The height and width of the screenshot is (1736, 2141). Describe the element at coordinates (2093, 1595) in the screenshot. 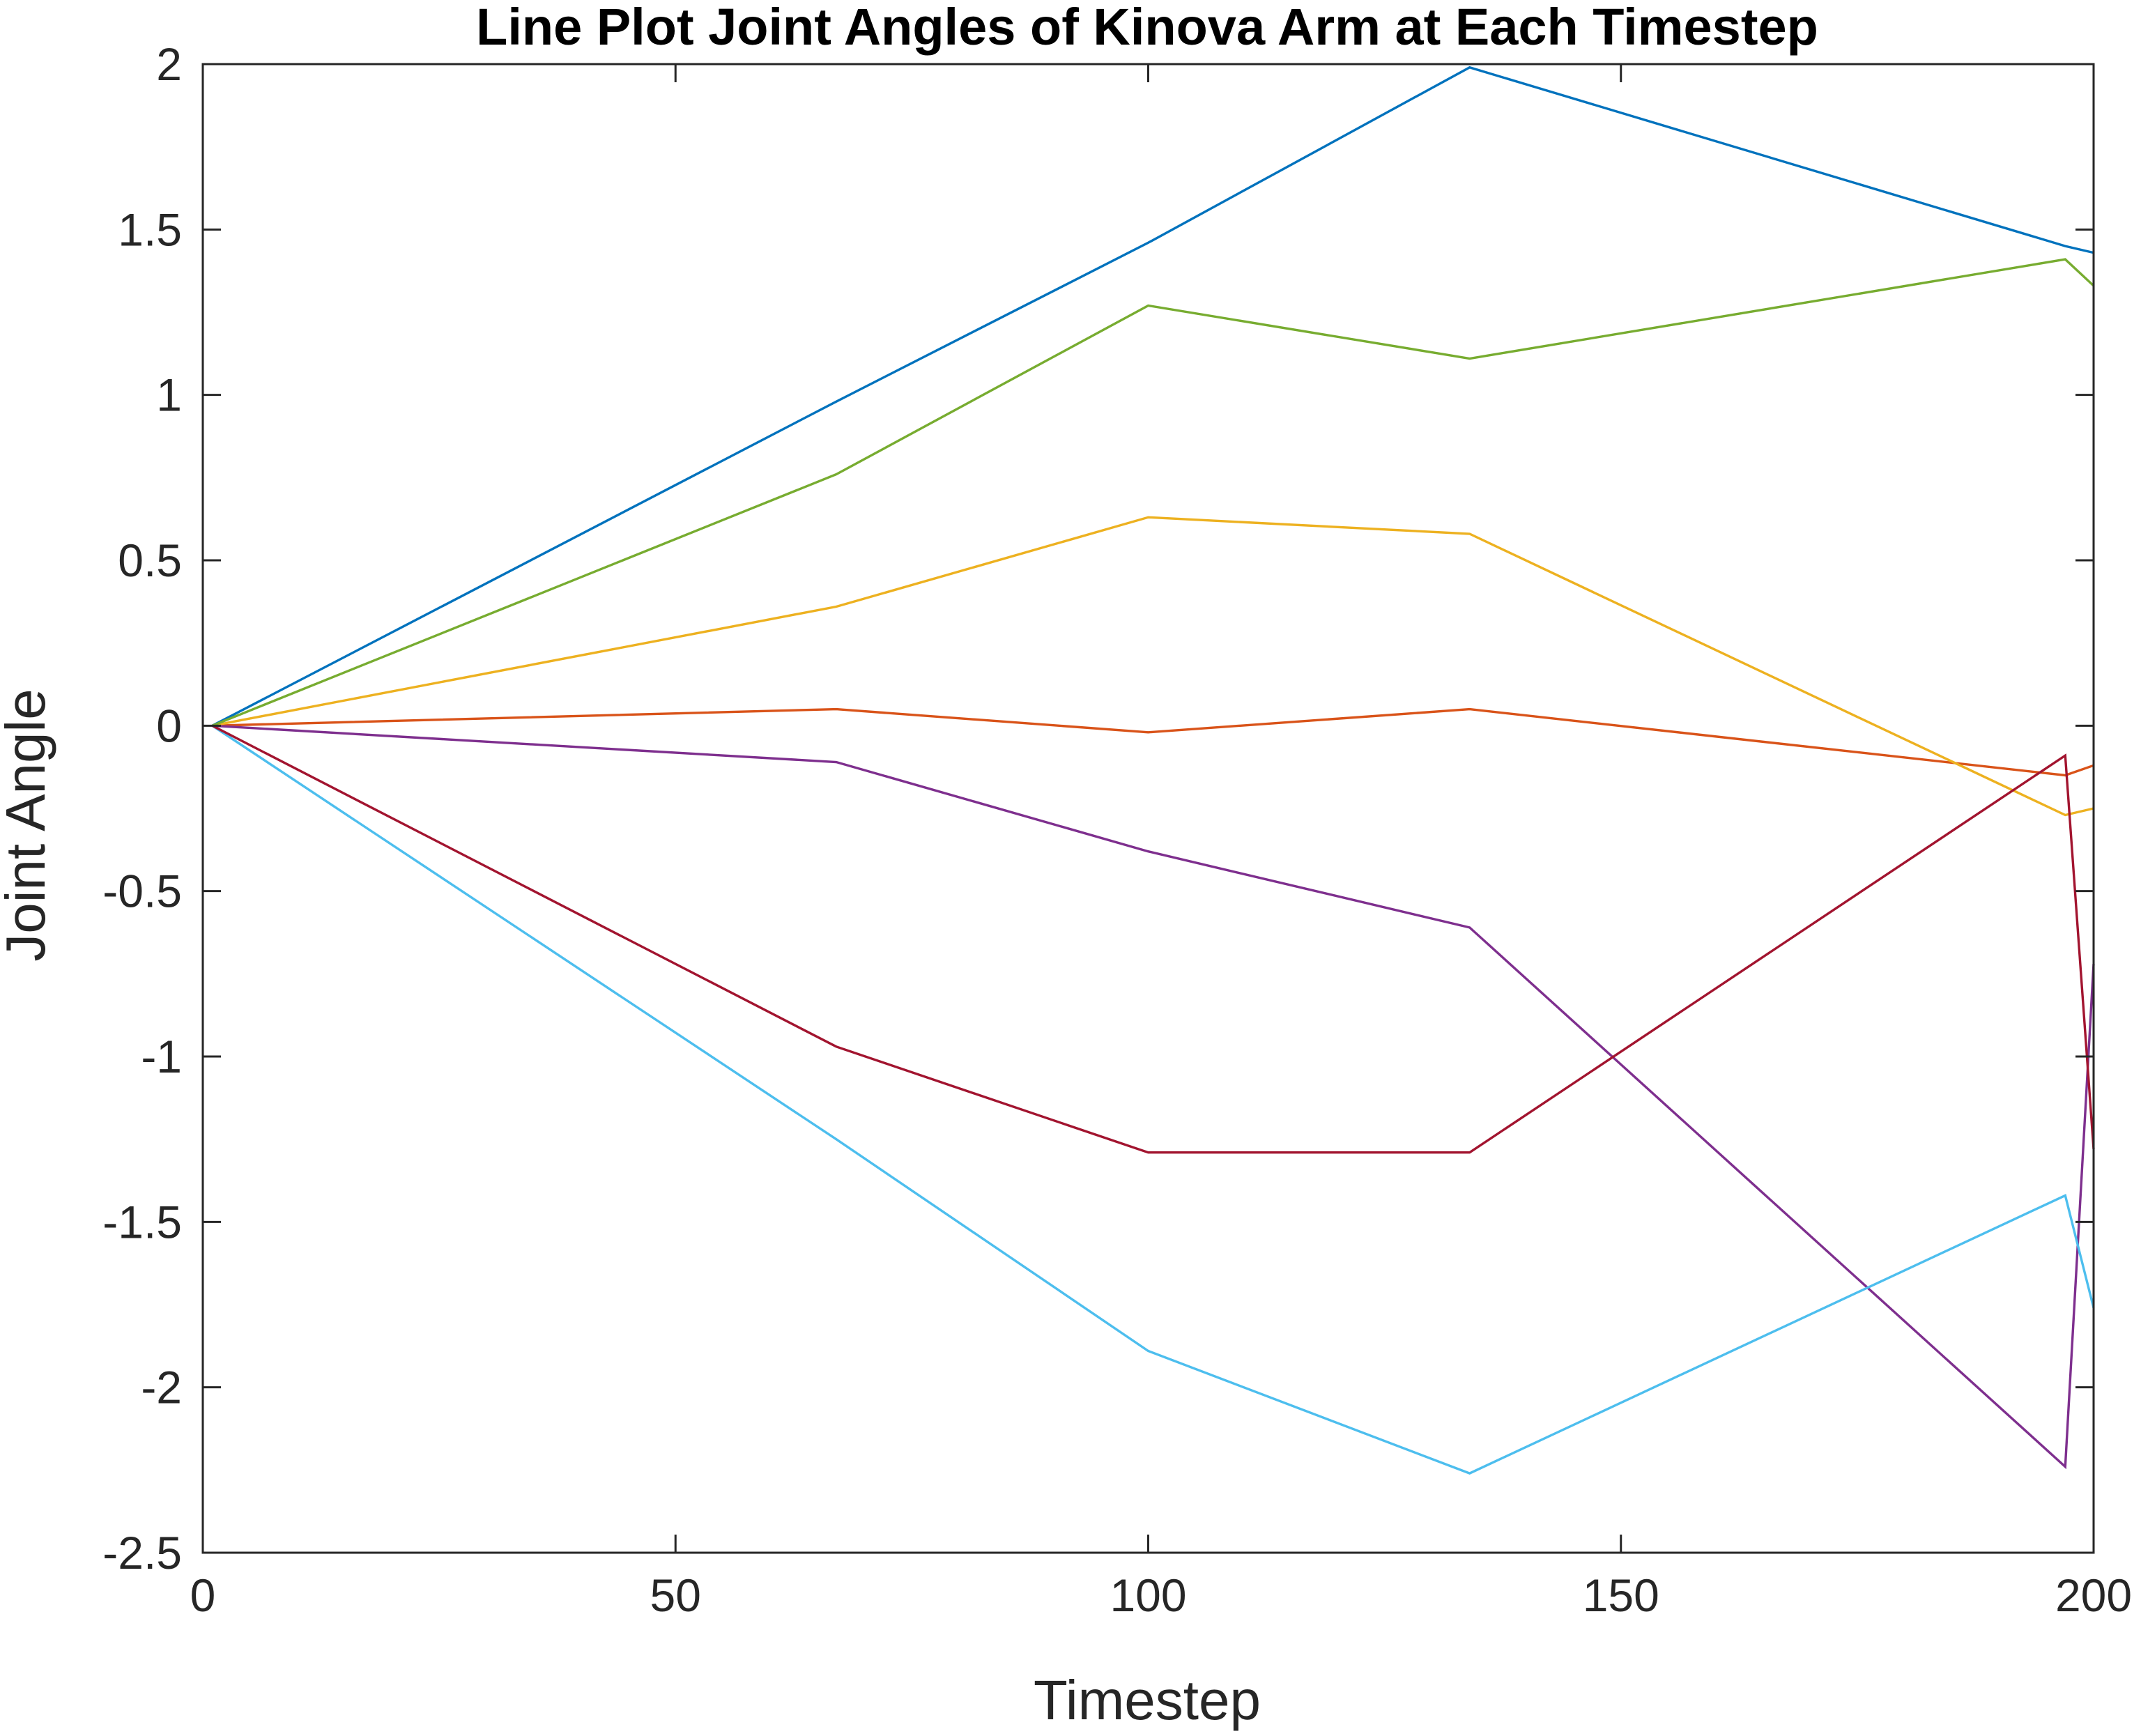

I see `x-tick-label: 200` at that location.